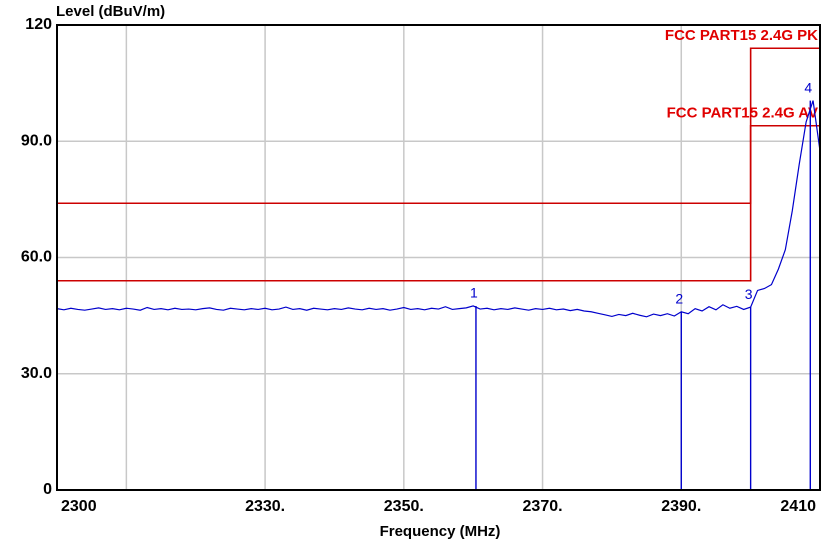 The image size is (840, 546). I want to click on x-tick-label: 2350., so click(404, 506).